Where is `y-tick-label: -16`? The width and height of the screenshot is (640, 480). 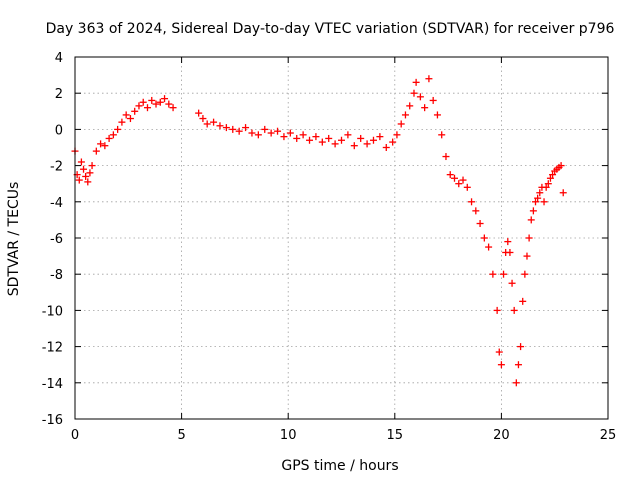 y-tick-label: -16 is located at coordinates (52, 420).